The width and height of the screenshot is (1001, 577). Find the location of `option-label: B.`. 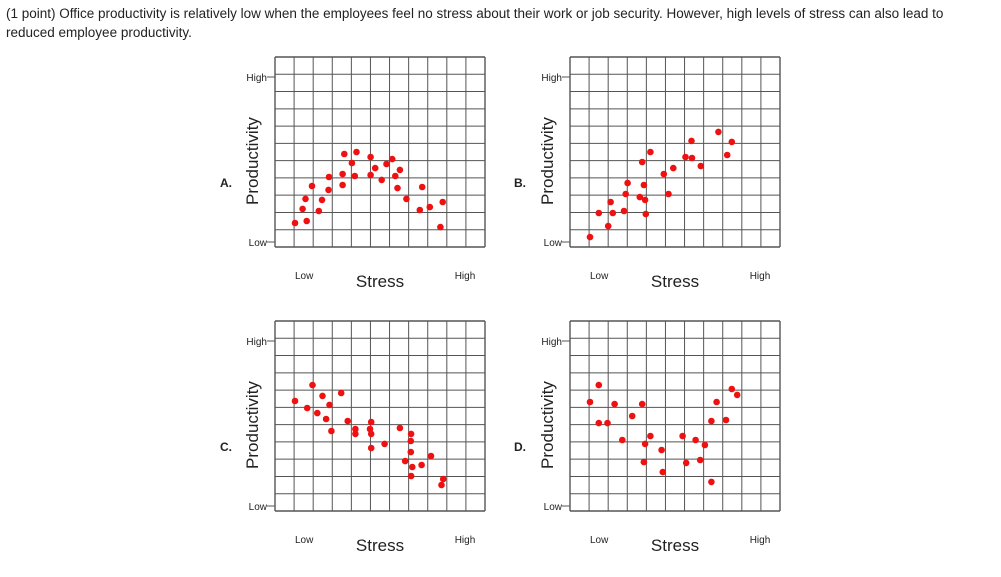

option-label: B. is located at coordinates (520, 183).